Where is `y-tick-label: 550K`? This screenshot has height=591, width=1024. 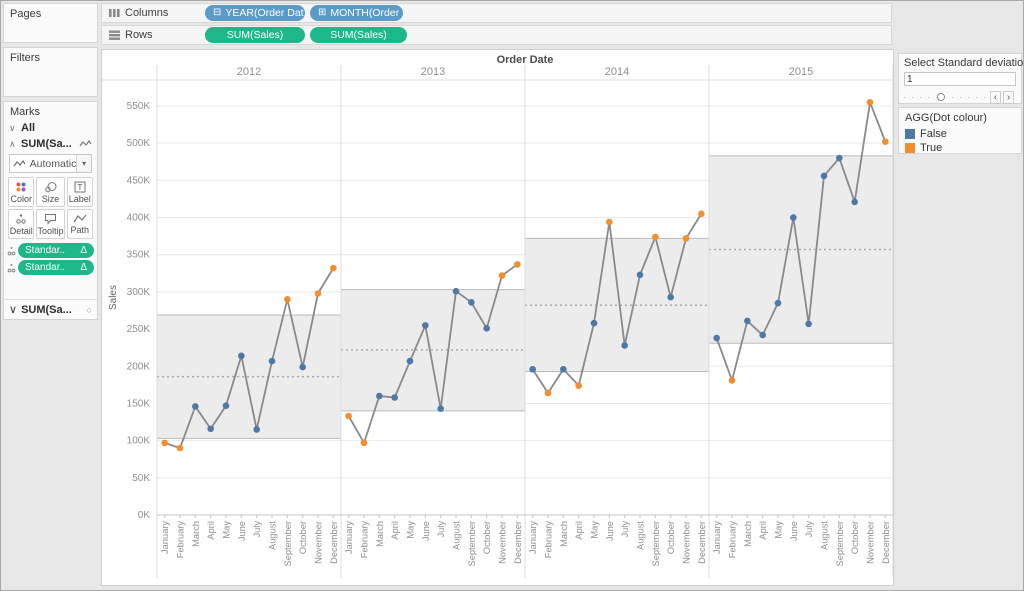 y-tick-label: 550K is located at coordinates (139, 106).